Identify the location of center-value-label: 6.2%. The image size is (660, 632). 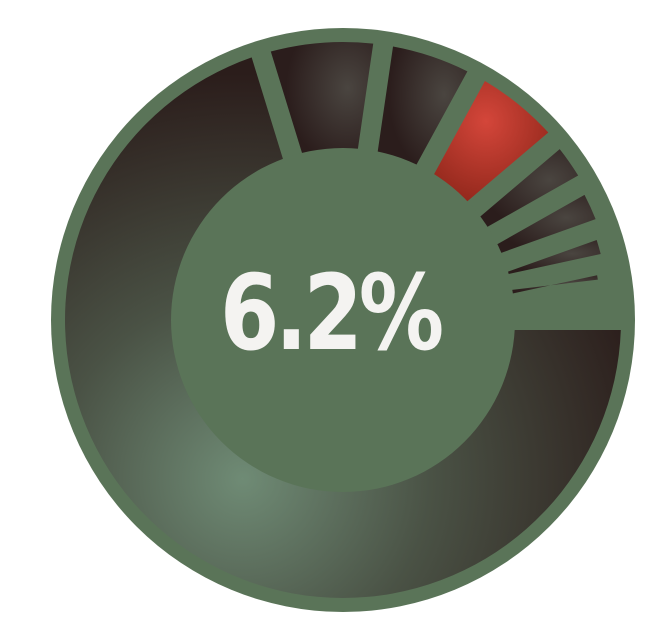
(331, 313).